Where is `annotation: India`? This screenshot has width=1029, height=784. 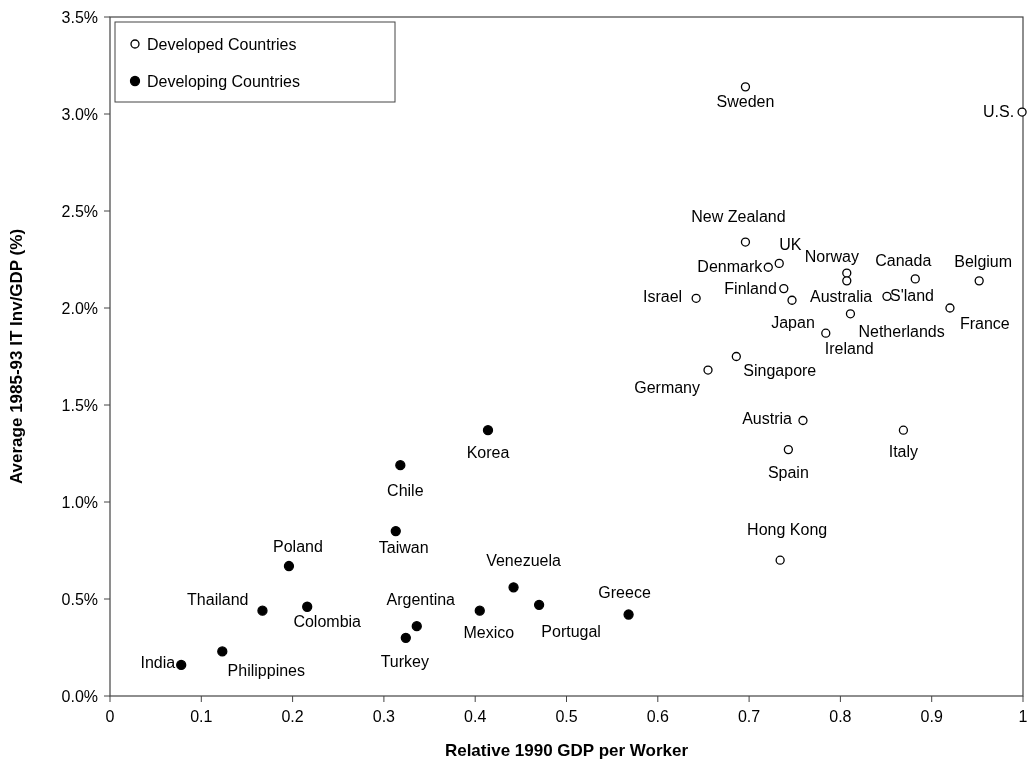
annotation: India is located at coordinates (158, 662).